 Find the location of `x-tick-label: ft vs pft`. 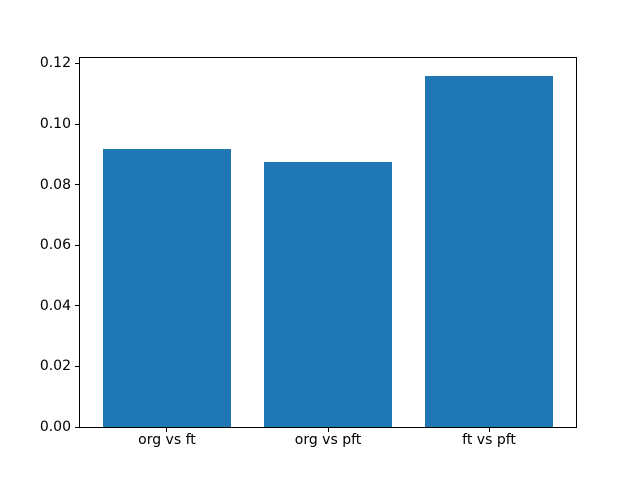

x-tick-label: ft vs pft is located at coordinates (489, 440).